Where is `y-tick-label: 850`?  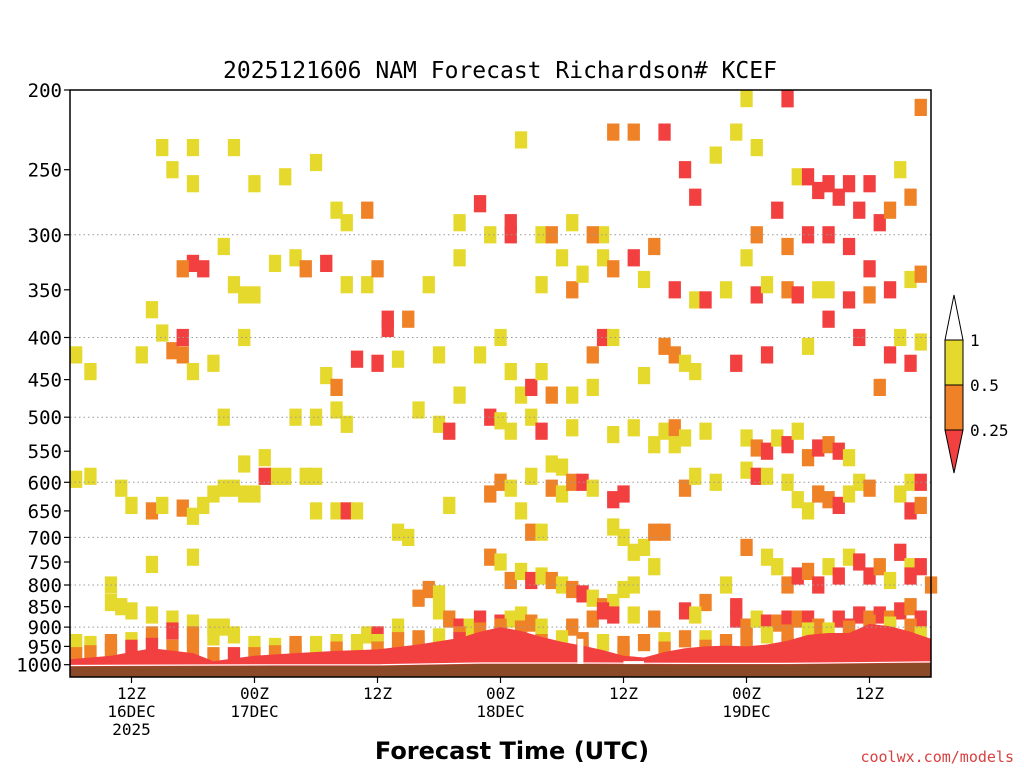 y-tick-label: 850 is located at coordinates (45, 608).